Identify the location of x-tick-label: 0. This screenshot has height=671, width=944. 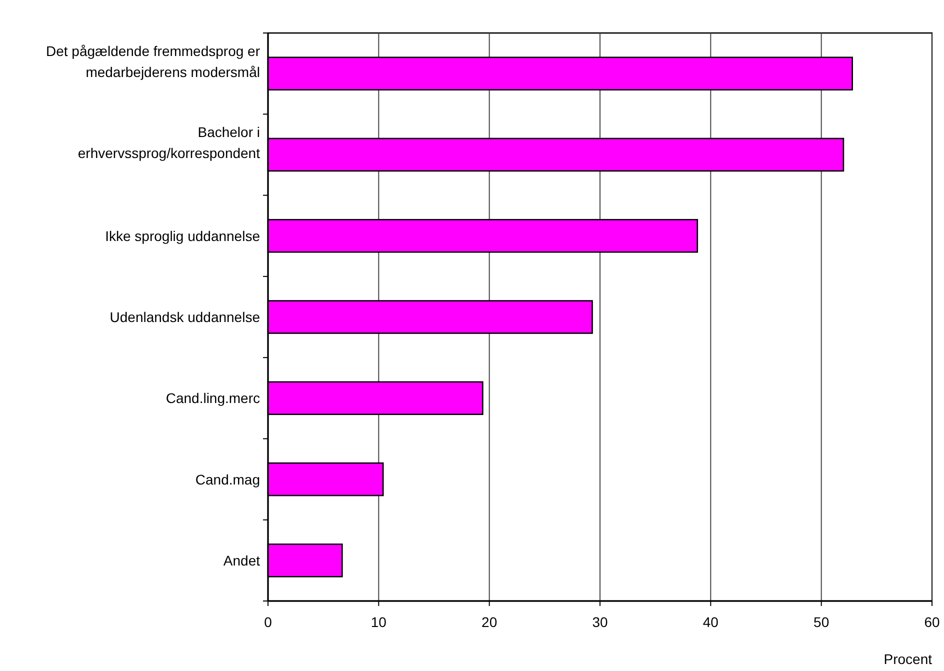
(268, 622).